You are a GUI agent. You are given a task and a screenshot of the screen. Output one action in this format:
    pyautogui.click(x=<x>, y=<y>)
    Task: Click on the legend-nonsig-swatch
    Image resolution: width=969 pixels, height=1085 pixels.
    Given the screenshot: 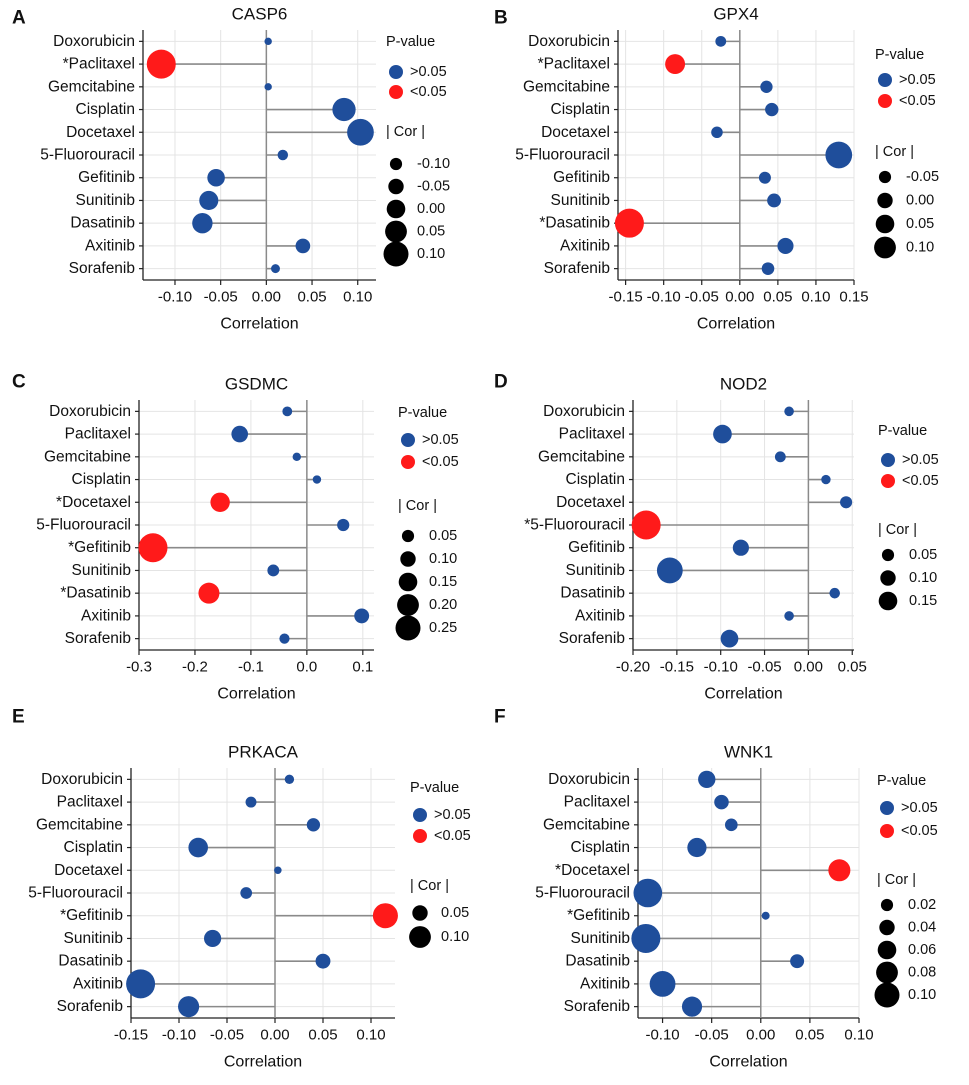 What is the action you would take?
    pyautogui.click(x=885, y=80)
    